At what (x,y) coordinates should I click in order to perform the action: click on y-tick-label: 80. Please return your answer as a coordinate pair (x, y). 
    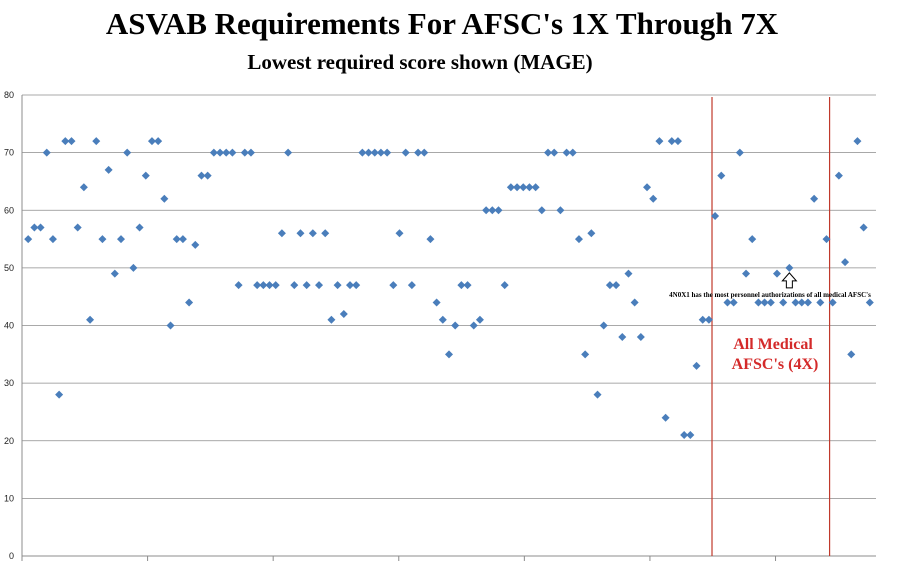
    Looking at the image, I should click on (9, 95).